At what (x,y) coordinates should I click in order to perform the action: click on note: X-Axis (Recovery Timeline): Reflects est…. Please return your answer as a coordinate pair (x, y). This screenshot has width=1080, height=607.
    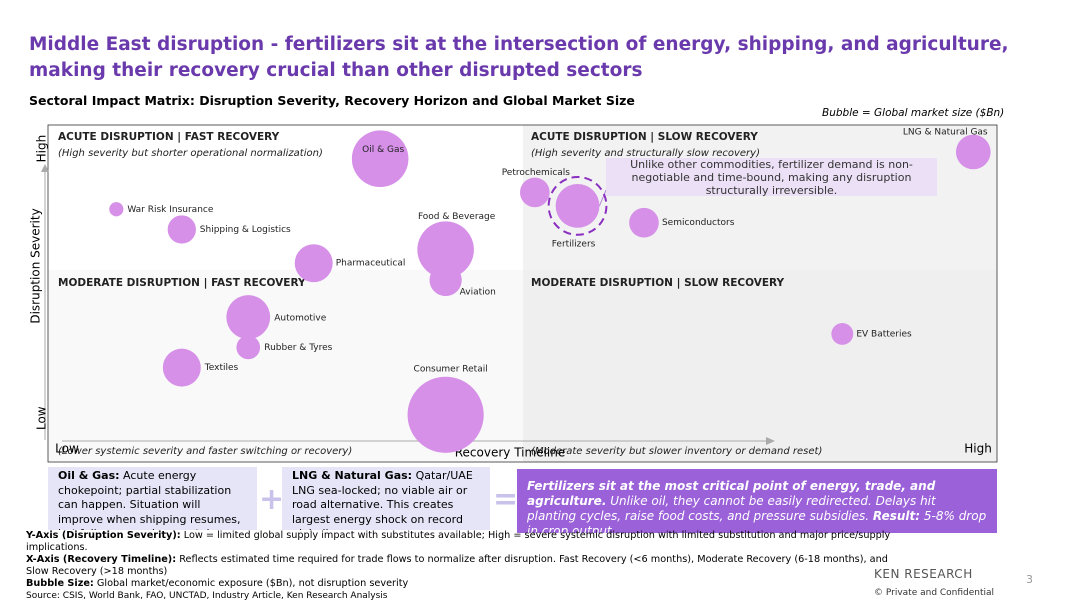
    Looking at the image, I should click on (466, 566).